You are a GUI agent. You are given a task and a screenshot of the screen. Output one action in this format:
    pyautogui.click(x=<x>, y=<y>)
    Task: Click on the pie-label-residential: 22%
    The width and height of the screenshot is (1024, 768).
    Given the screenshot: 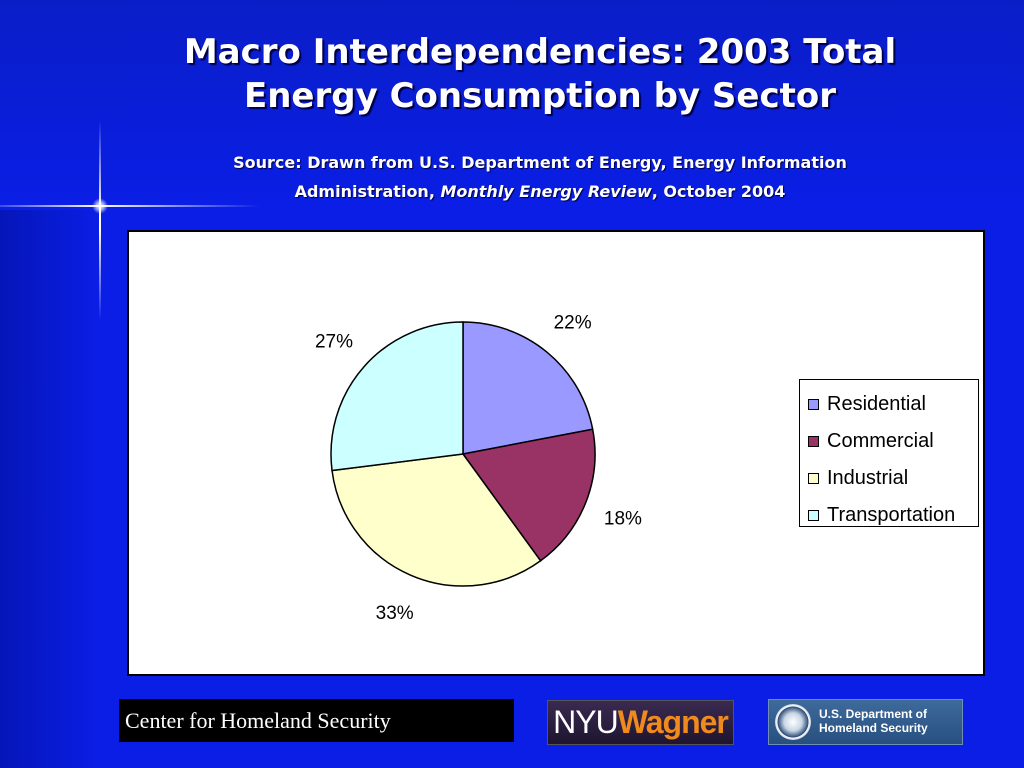 What is the action you would take?
    pyautogui.click(x=573, y=322)
    